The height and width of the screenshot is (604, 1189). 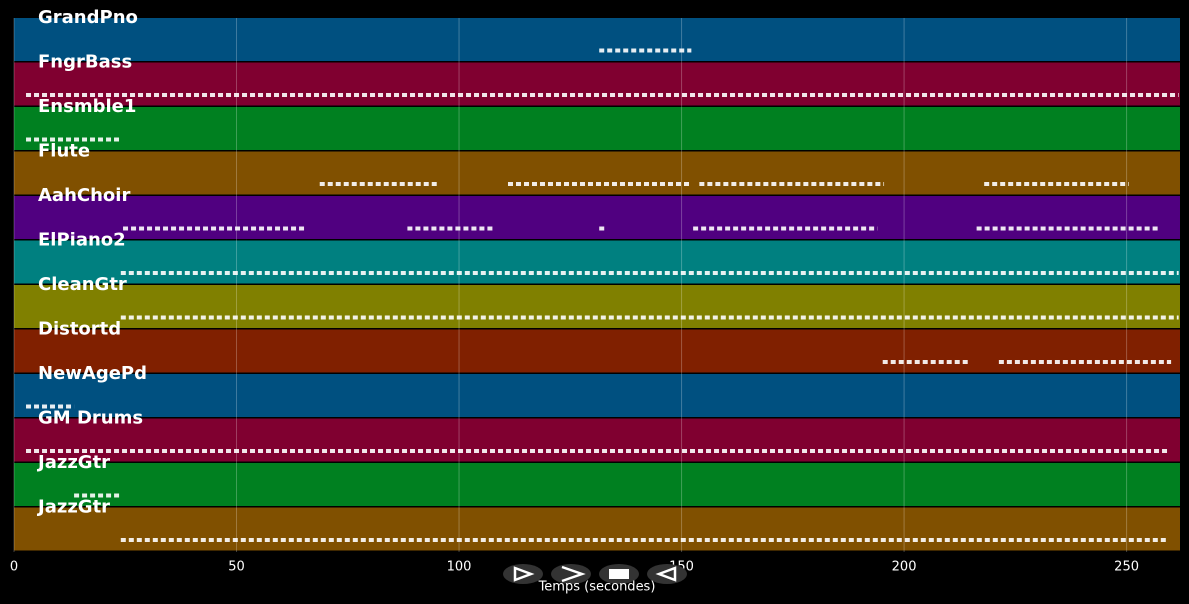 What do you see at coordinates (14, 567) in the screenshot?
I see `x-tick-label: 0` at bounding box center [14, 567].